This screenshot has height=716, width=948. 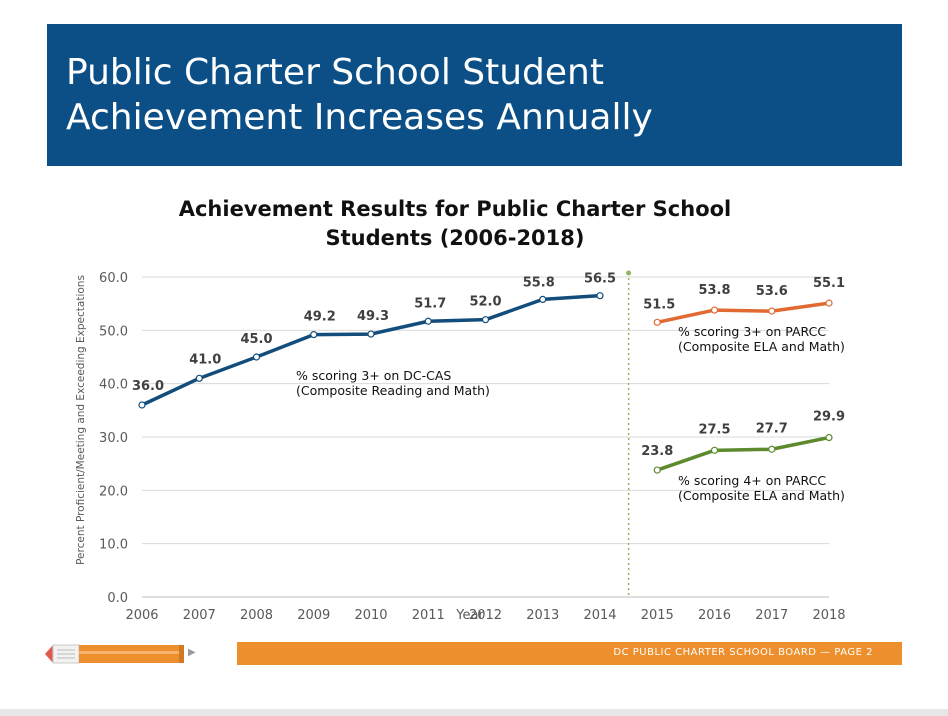 I want to click on data-label-parcc3: 53.8, so click(x=714, y=290).